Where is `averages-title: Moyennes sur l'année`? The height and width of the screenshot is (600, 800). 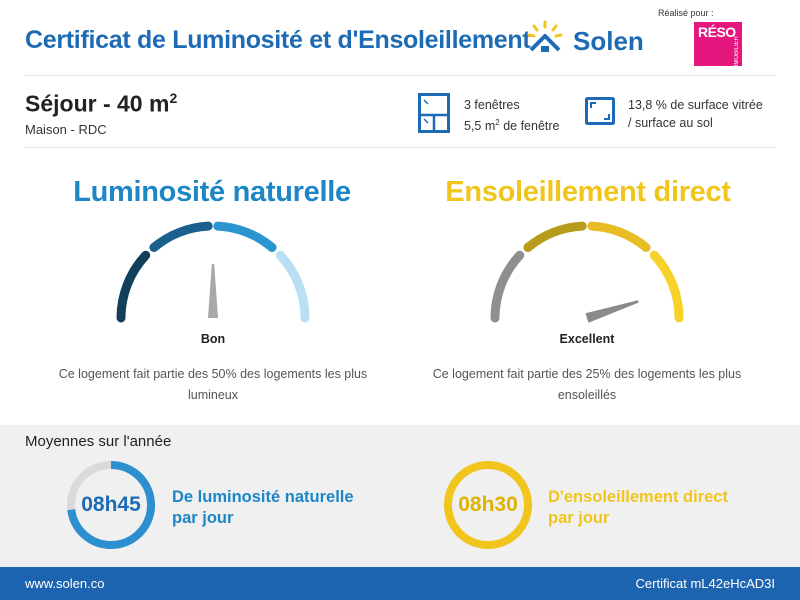
averages-title: Moyennes sur l'année is located at coordinates (98, 441).